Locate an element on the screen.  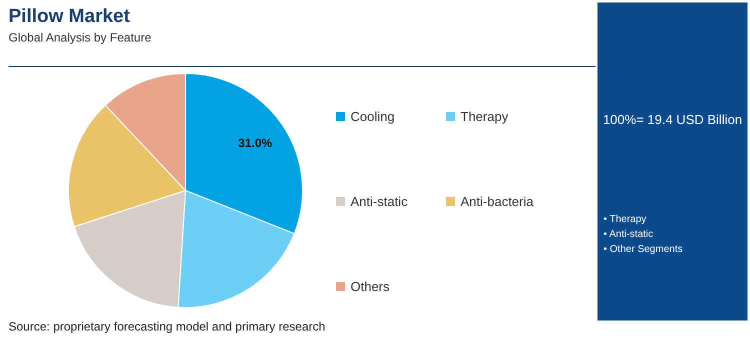
chart-subtitle: Global Analysis by Feature is located at coordinates (80, 37).